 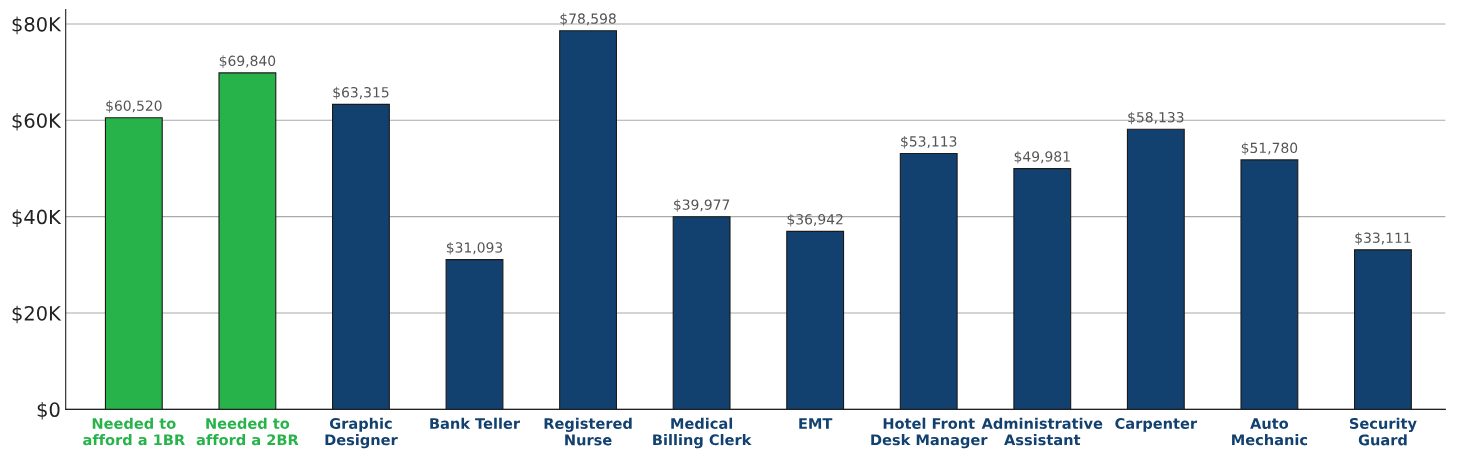 What do you see at coordinates (1042, 157) in the screenshot?
I see `data-label: $49,981` at bounding box center [1042, 157].